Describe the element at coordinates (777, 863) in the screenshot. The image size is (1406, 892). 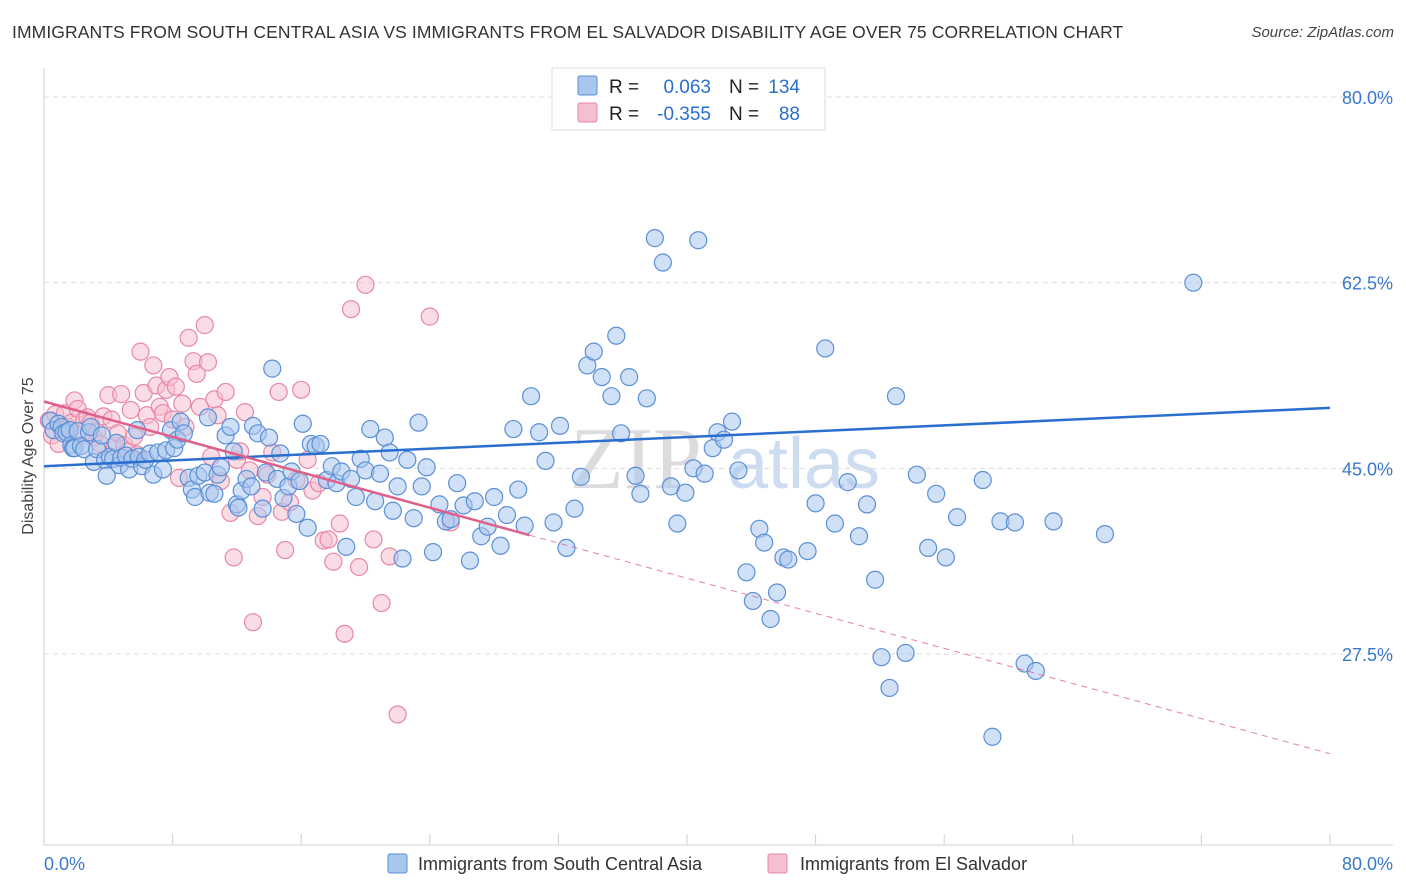
I see `series-legend-pink-swatch` at that location.